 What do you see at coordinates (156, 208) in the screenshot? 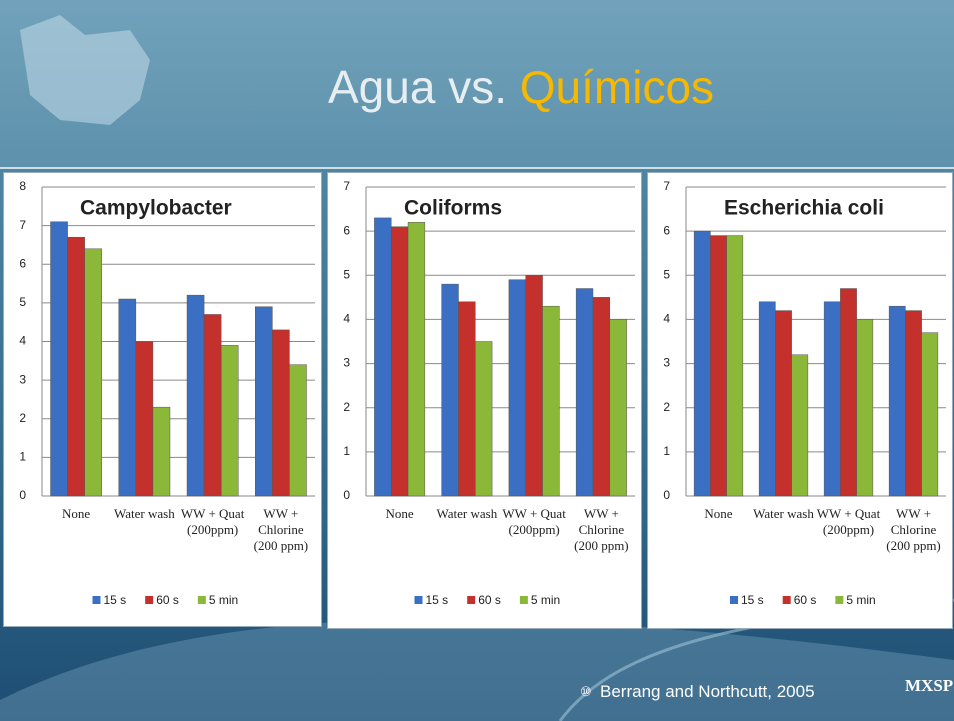
I see `chart-title: Campylobacter` at bounding box center [156, 208].